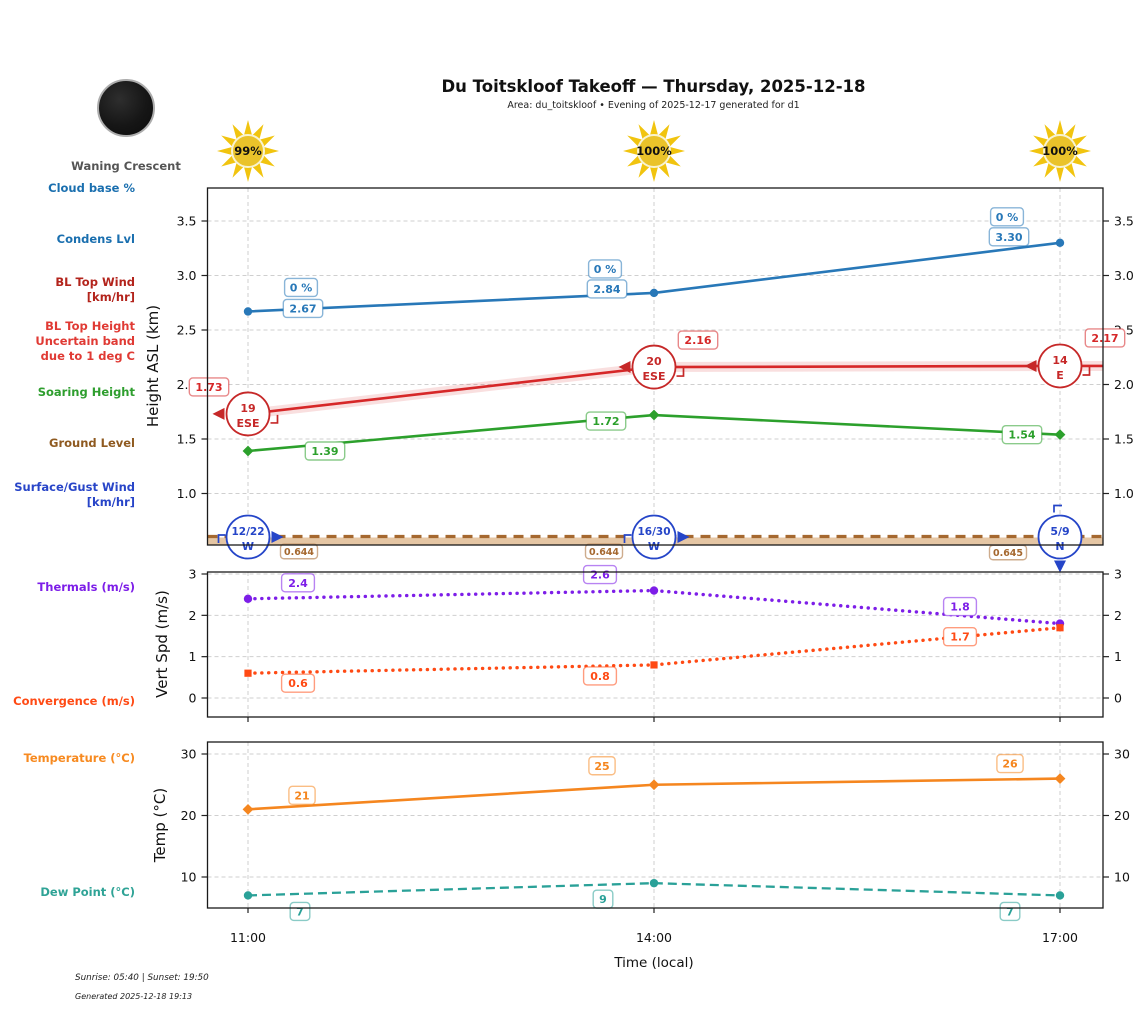  What do you see at coordinates (126, 166) in the screenshot?
I see `moon-phase-label: Waning Crescent` at bounding box center [126, 166].